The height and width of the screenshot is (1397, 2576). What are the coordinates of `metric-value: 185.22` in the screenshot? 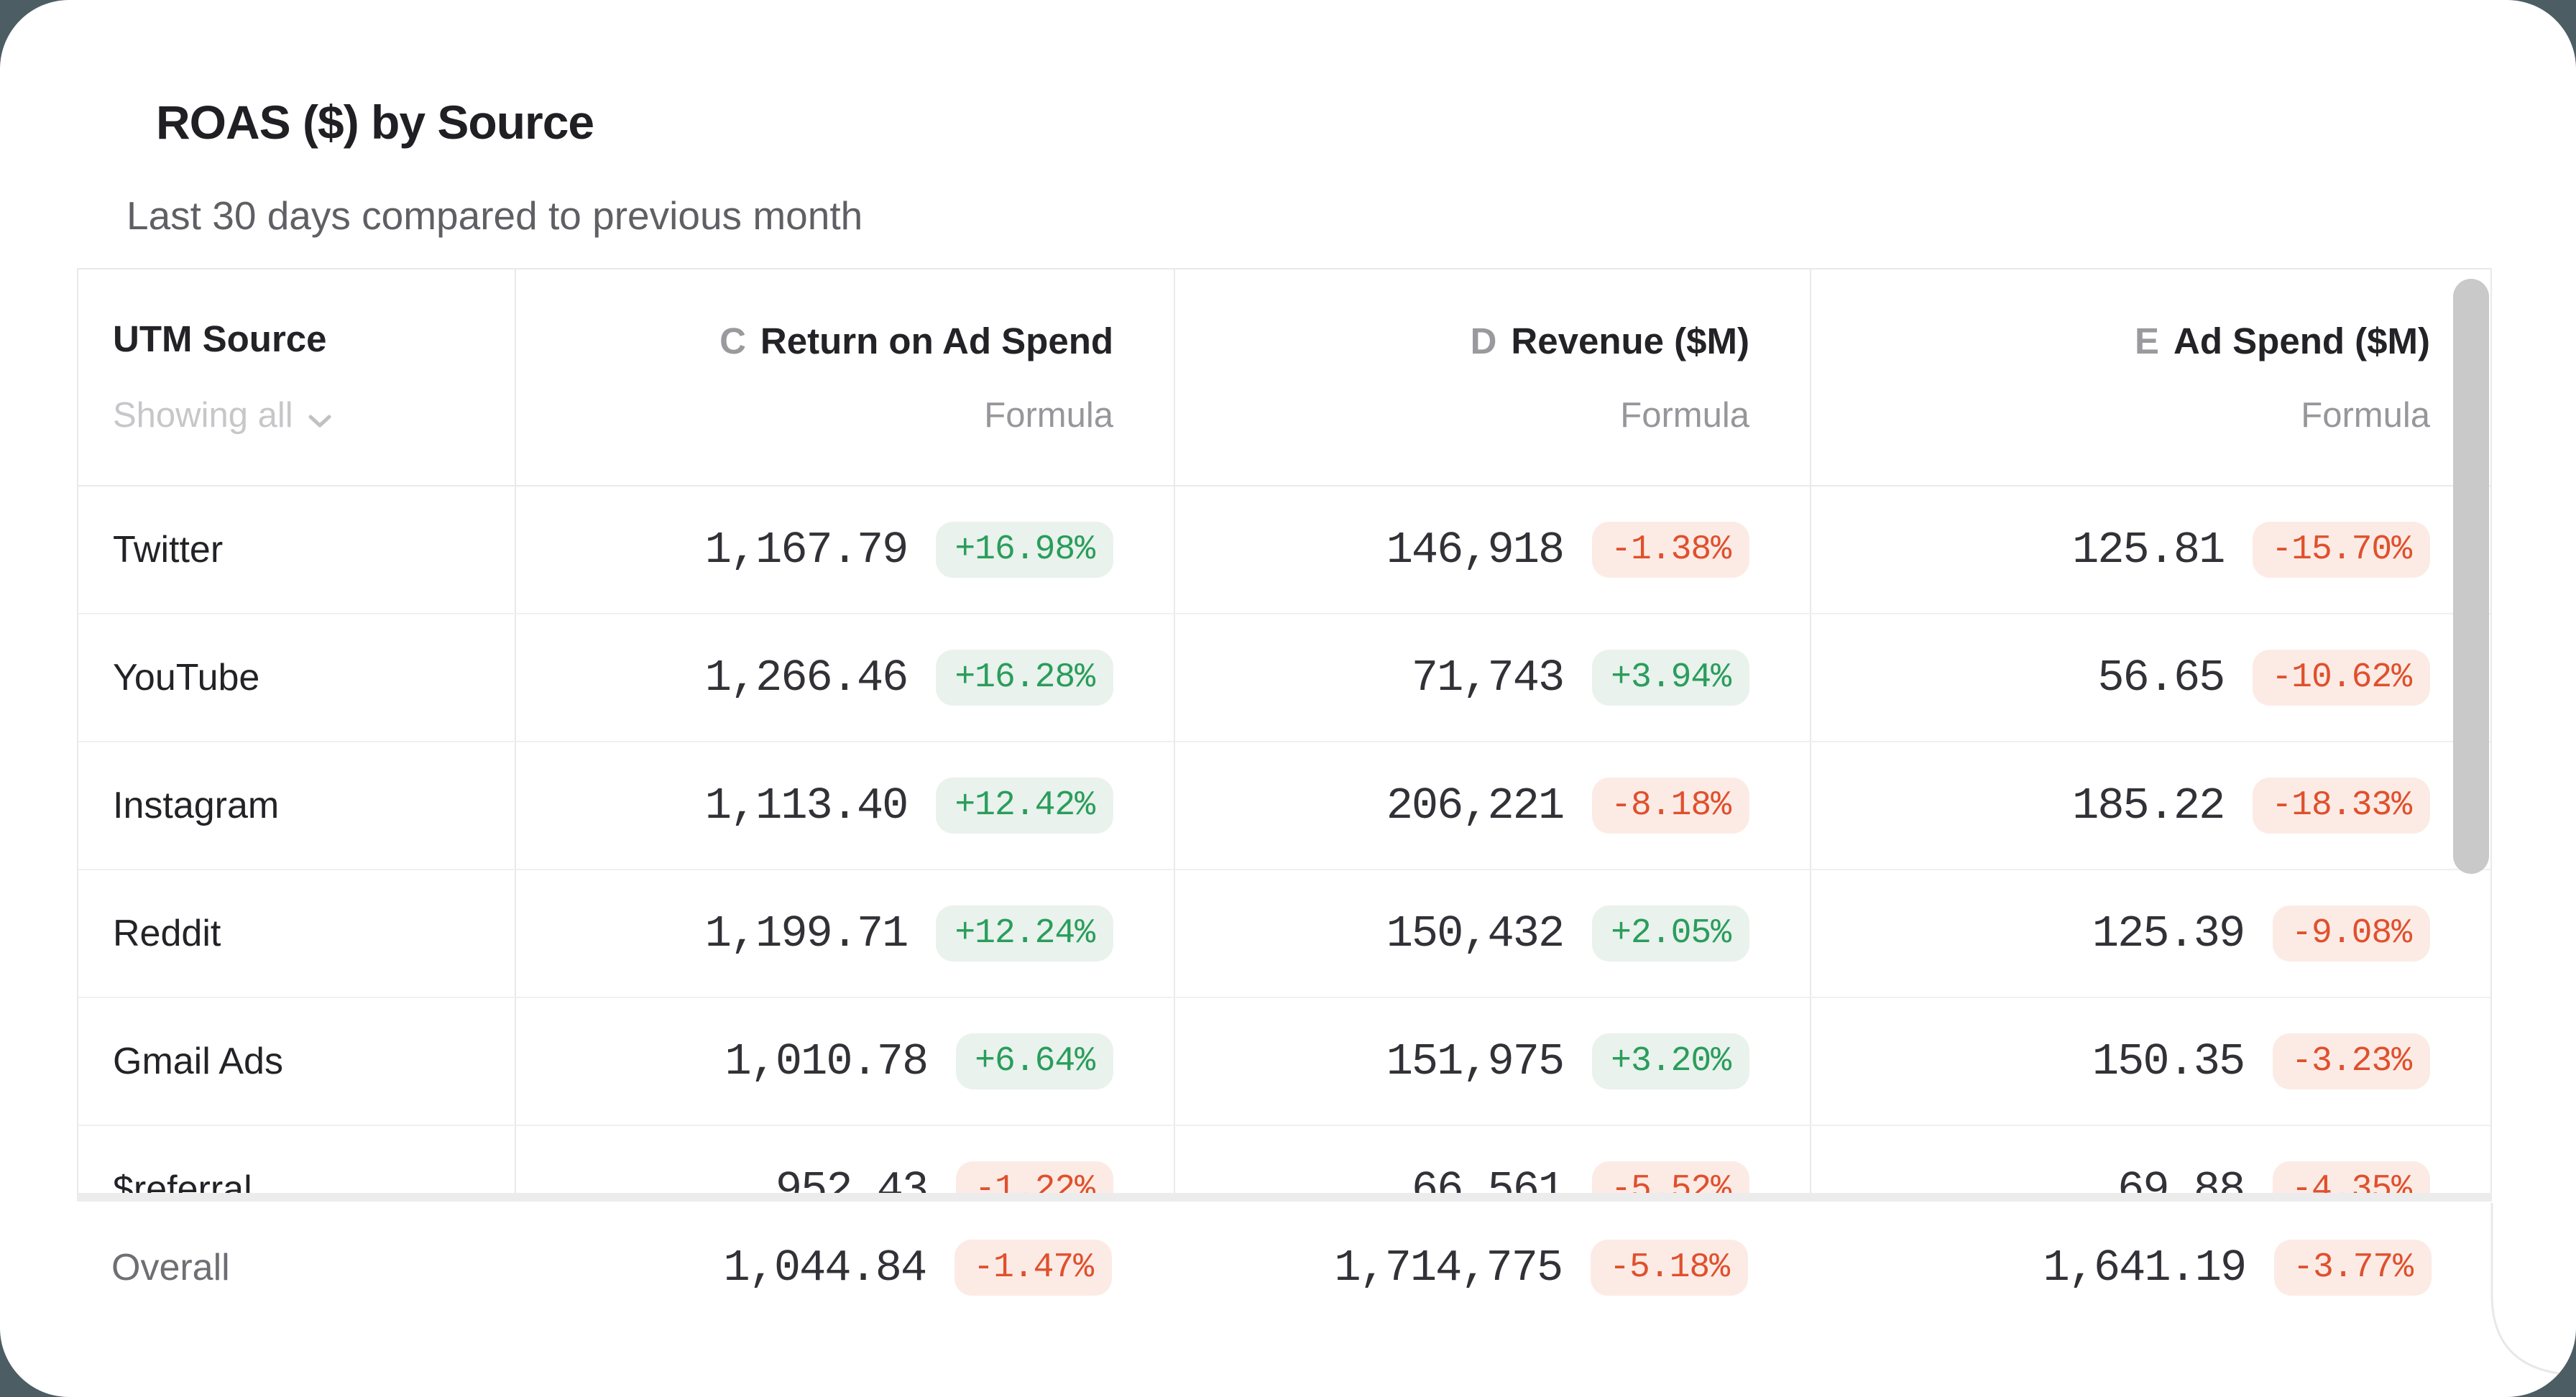 It's located at (2148, 806).